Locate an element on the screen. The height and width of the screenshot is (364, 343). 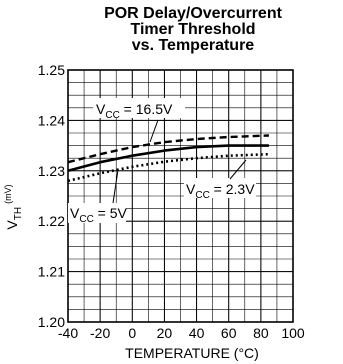
y-tick-label: 1.20 is located at coordinates (51, 322).